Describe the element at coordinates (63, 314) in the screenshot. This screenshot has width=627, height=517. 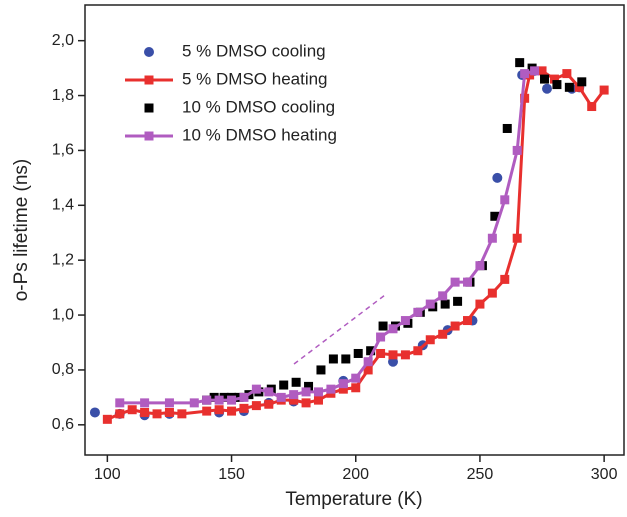
I see `y-tick-label: 1,0` at that location.